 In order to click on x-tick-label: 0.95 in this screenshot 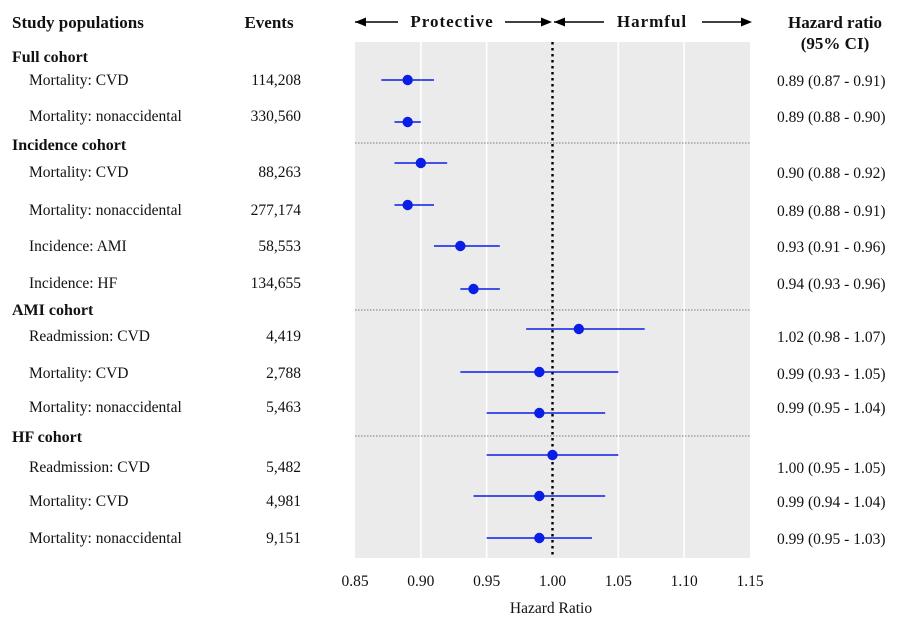, I will do `click(486, 581)`.